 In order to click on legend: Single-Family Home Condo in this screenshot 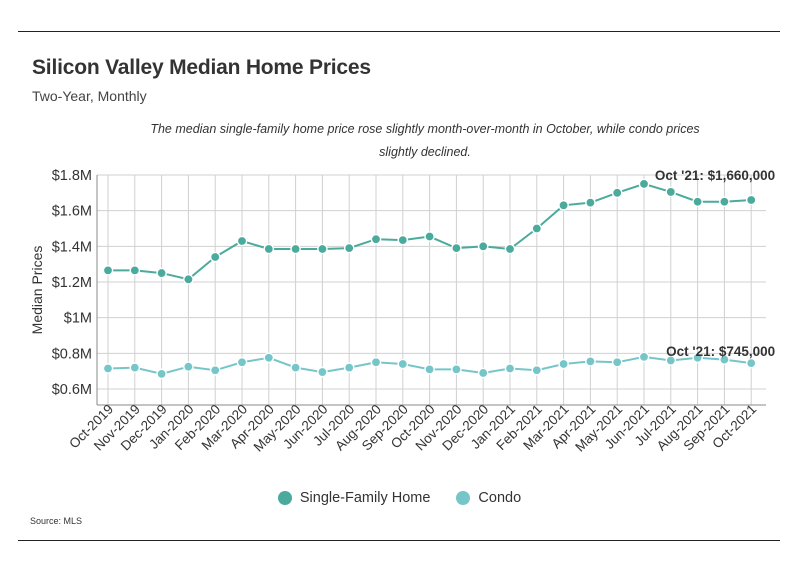, I will do `click(399, 498)`.